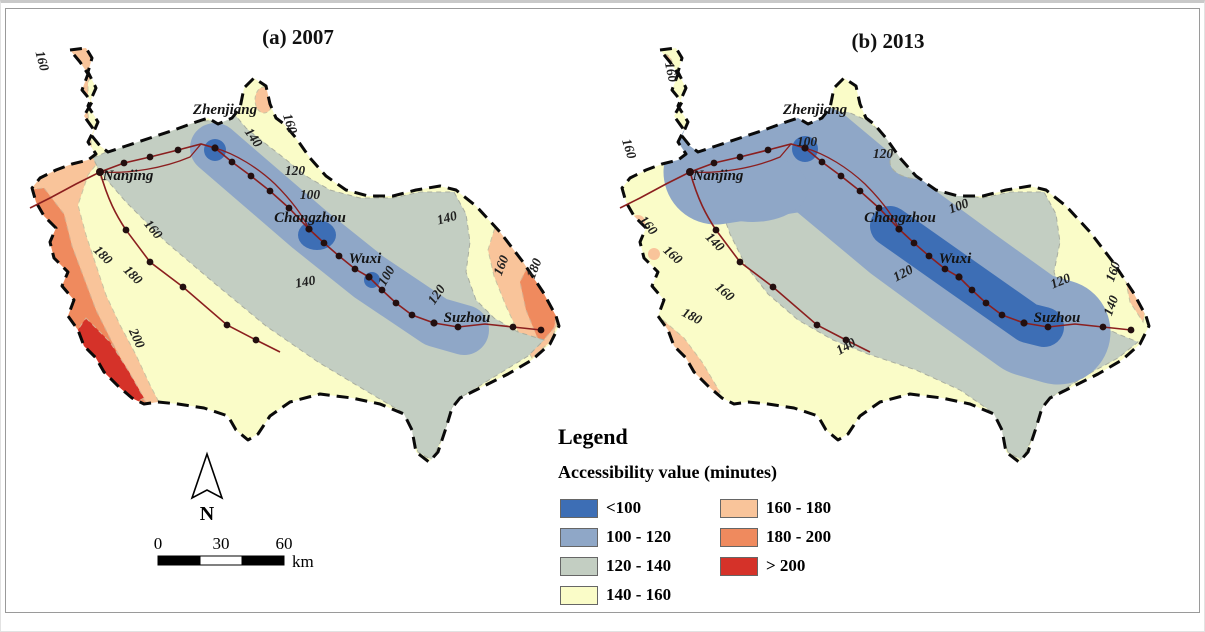  Describe the element at coordinates (639, 536) in the screenshot. I see `legend-item-label: 100 - 120` at that location.